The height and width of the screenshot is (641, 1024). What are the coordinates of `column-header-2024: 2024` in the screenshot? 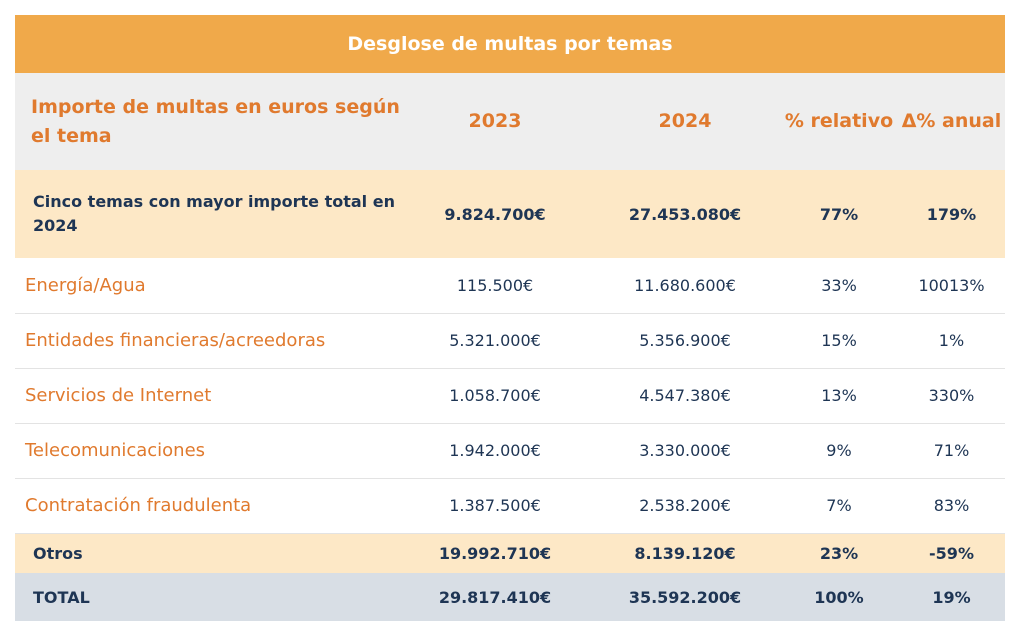 It's located at (685, 121).